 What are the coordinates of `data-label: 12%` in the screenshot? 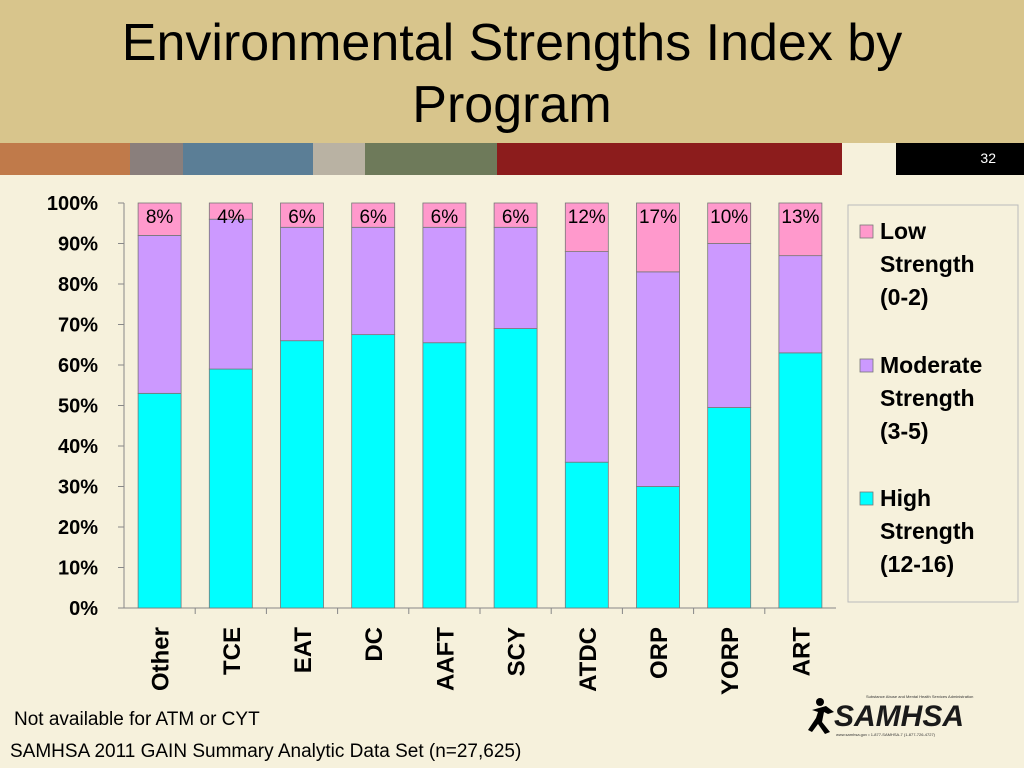 It's located at (587, 217).